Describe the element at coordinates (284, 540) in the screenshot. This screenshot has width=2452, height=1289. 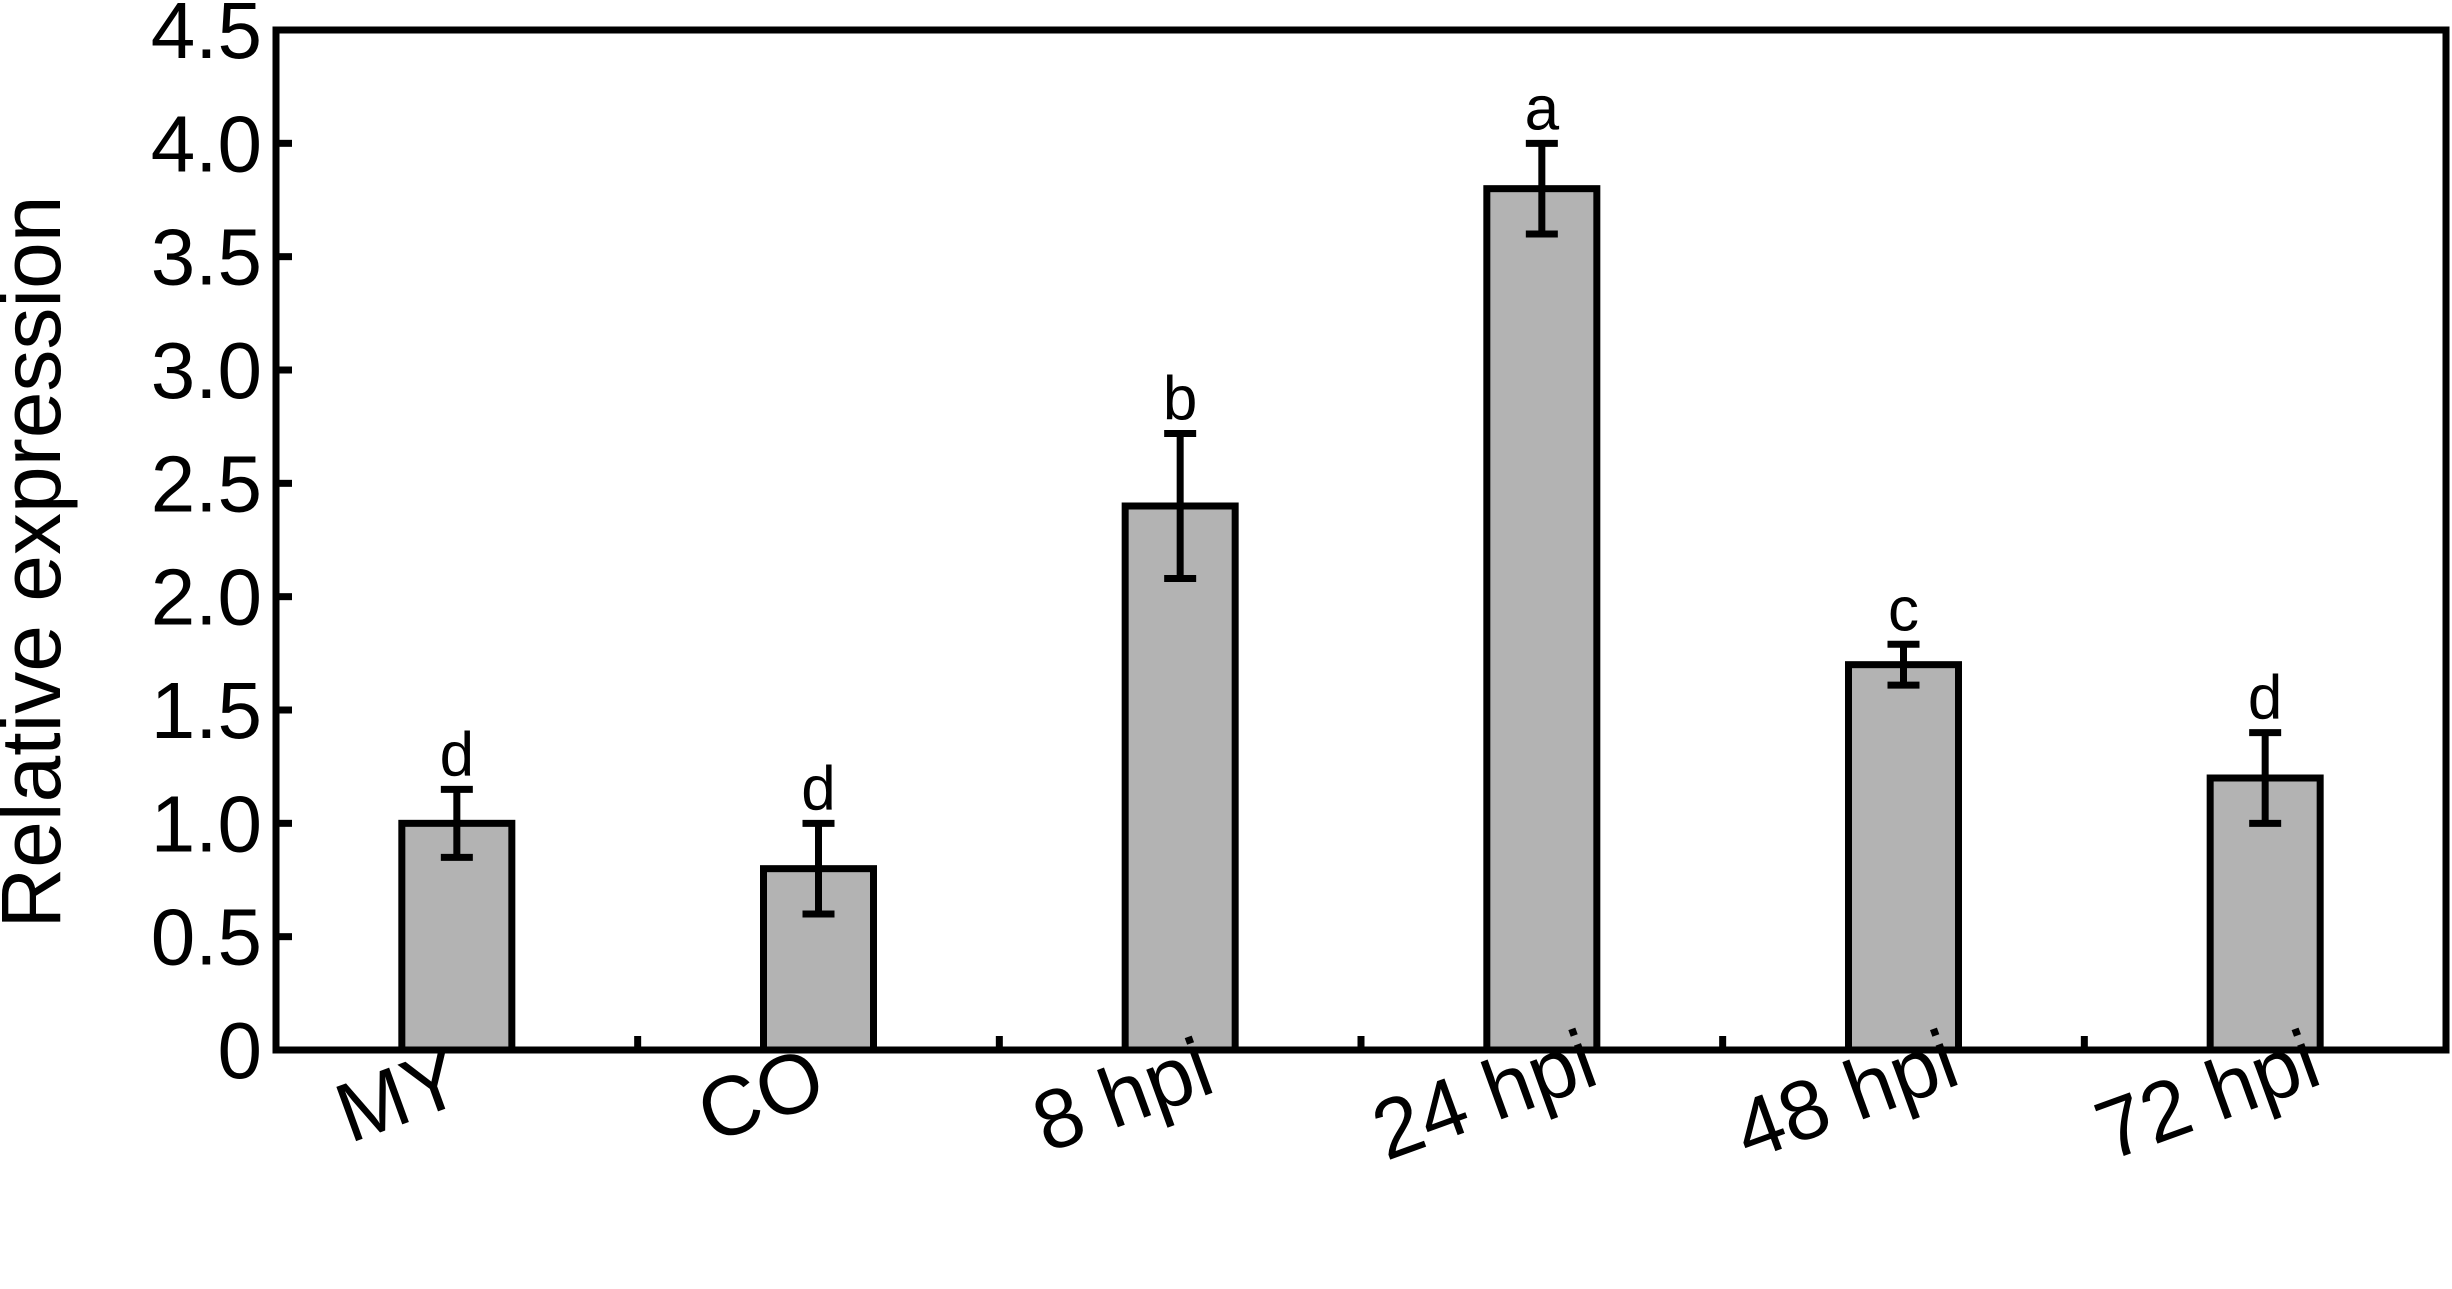
I see `y-ticks-group` at that location.